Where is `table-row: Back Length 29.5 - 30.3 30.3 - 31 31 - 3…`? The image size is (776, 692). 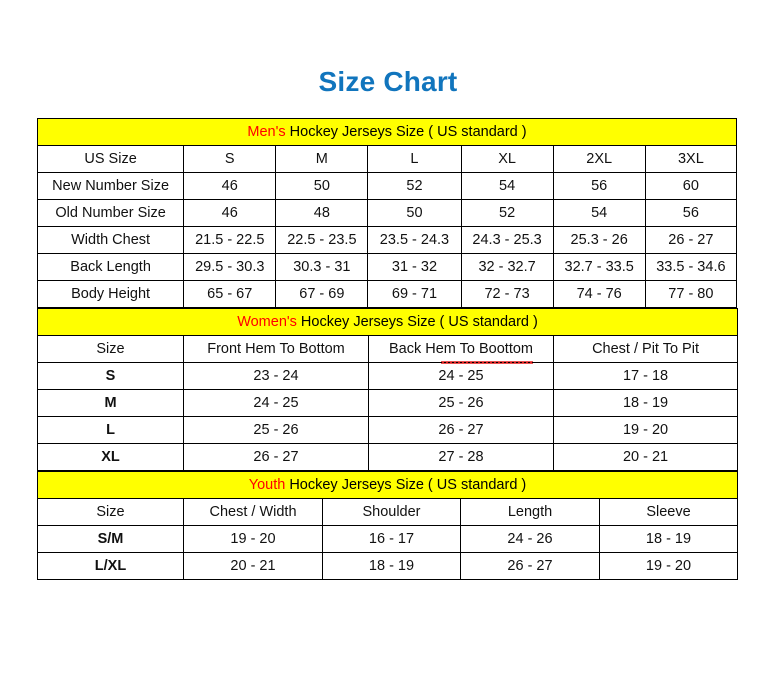
table-row: Back Length 29.5 - 30.3 30.3 - 31 31 - 3… is located at coordinates (387, 267).